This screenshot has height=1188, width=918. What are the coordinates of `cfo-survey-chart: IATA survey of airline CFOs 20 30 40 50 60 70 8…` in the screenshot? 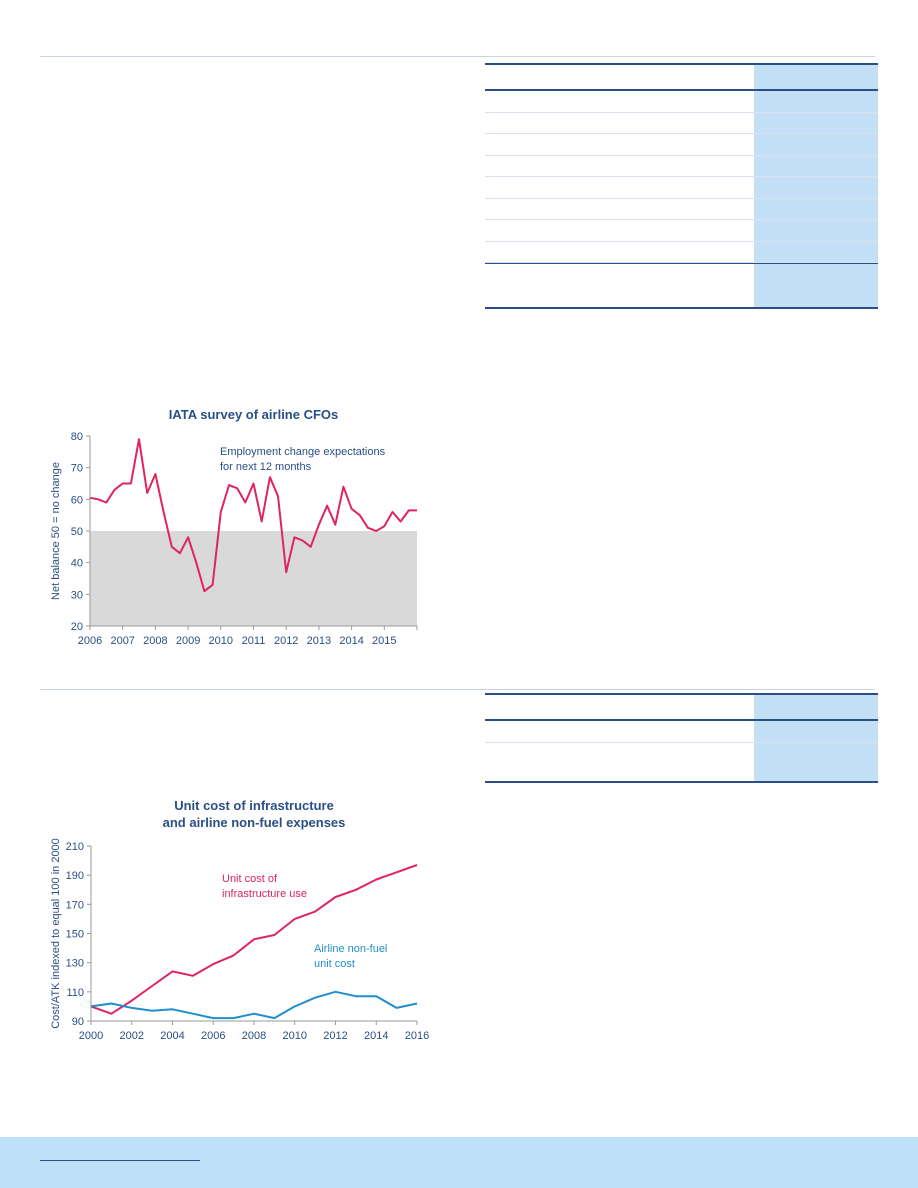 It's located at (240, 532).